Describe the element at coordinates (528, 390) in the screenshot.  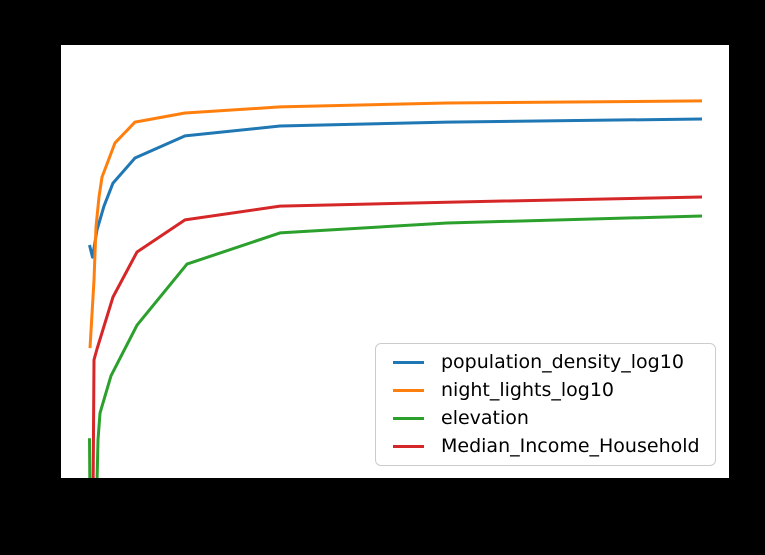
I see `legend-label: night_lights_log10` at that location.